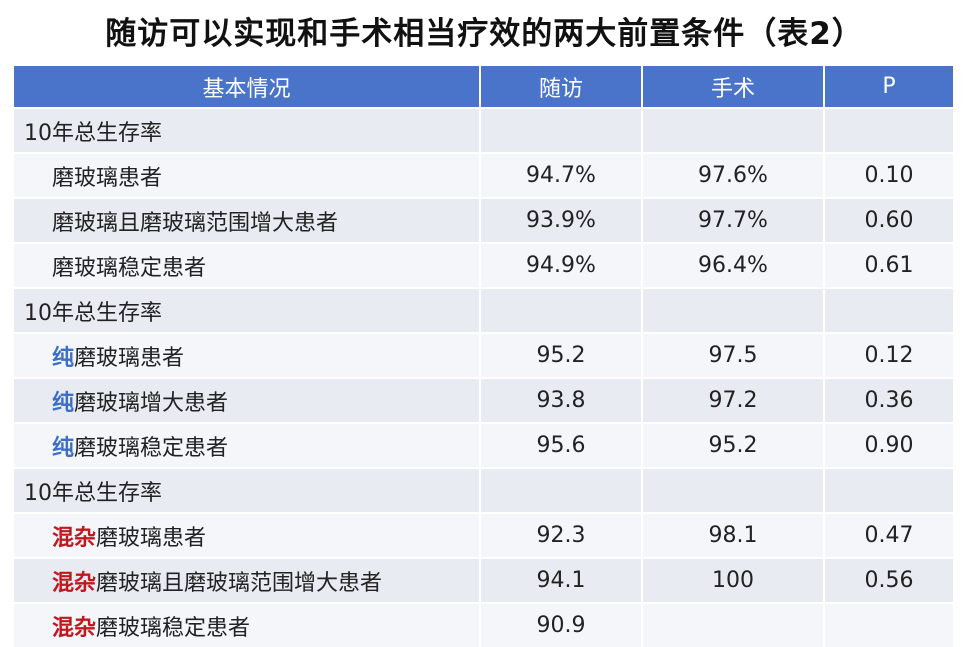 This screenshot has height=647, width=969. I want to click on row-label: 混杂磨玻璃患者, so click(247, 535).